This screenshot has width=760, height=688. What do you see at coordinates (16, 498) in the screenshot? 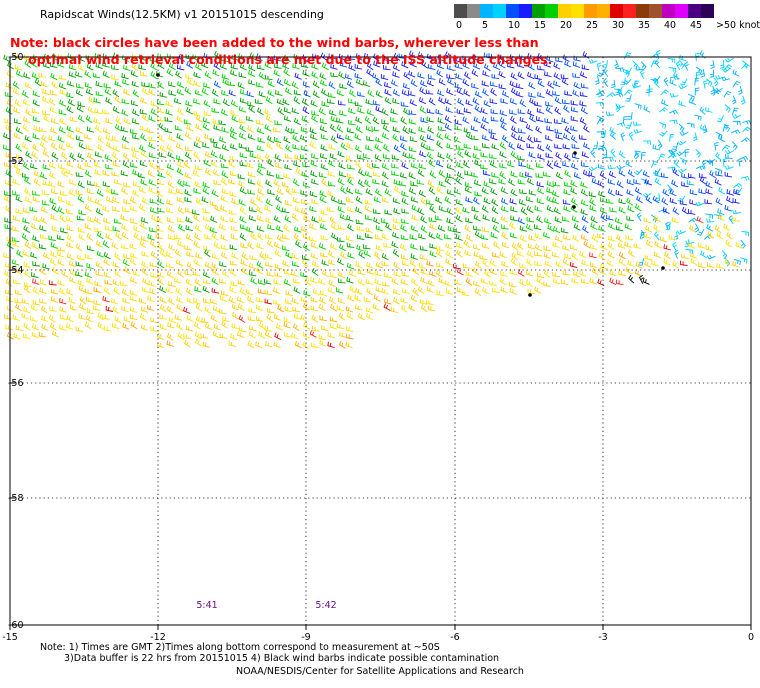
I see `y-tick-label: -58` at bounding box center [16, 498].